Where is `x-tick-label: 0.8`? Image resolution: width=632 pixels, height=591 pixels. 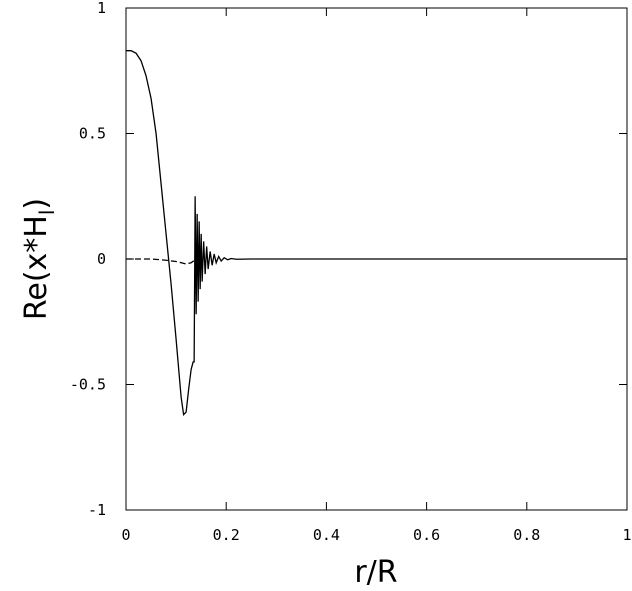 x-tick-label: 0.8 is located at coordinates (526, 535).